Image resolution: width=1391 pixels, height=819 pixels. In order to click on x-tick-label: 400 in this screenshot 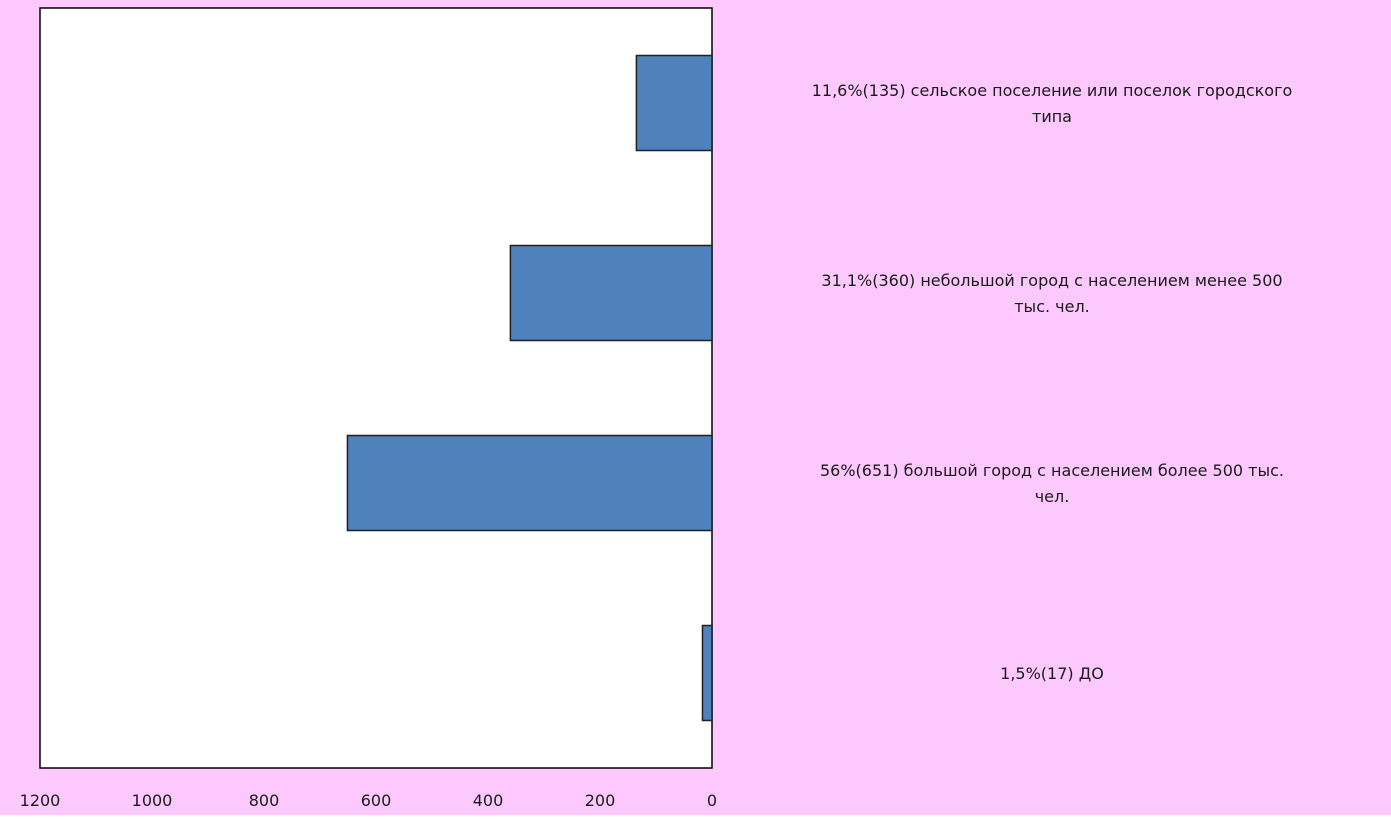, I will do `click(488, 800)`.